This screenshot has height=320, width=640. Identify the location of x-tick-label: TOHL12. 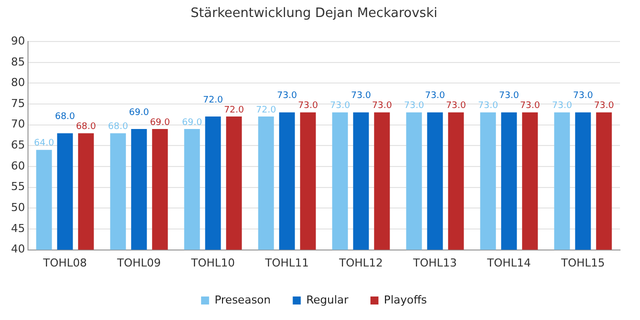
(360, 263).